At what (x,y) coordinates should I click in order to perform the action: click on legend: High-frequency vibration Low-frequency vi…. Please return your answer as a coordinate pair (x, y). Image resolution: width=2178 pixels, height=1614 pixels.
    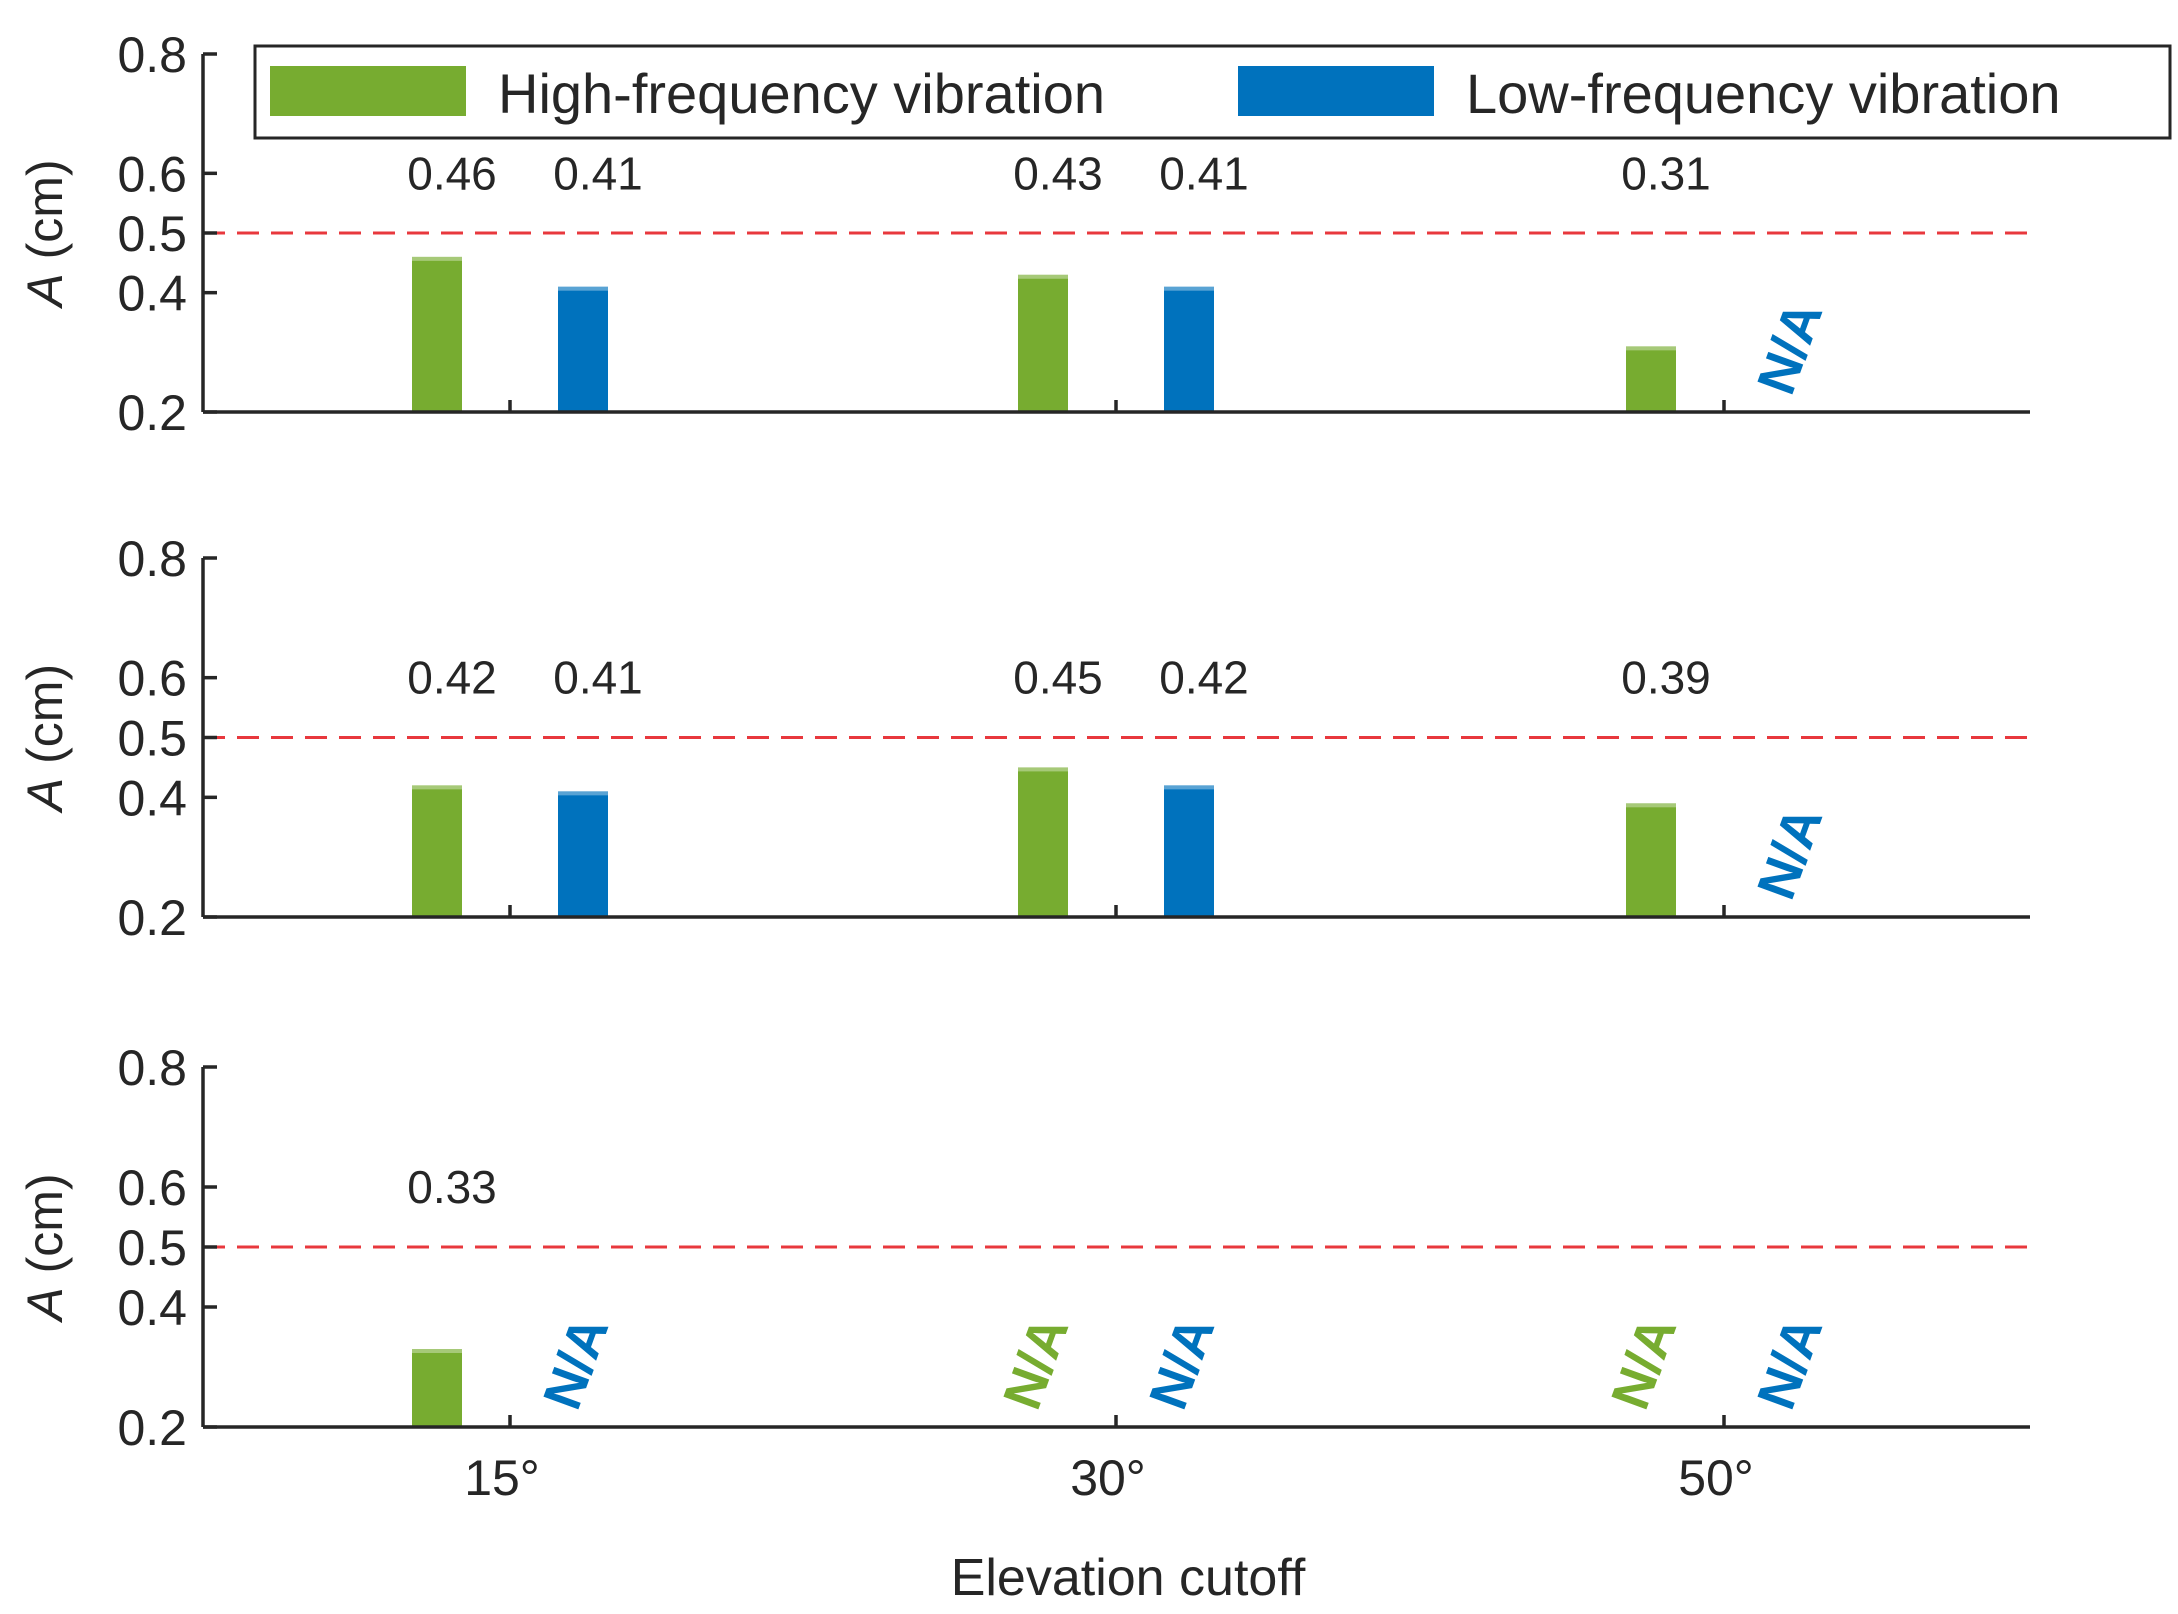
    Looking at the image, I should click on (1212, 92).